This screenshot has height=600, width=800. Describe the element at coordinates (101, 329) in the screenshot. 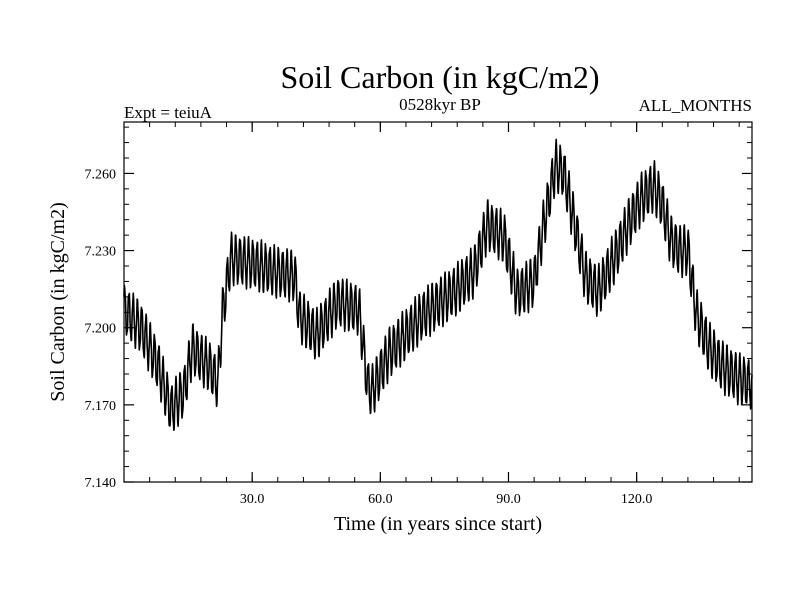

I see `y-tick-label: 7.200` at that location.